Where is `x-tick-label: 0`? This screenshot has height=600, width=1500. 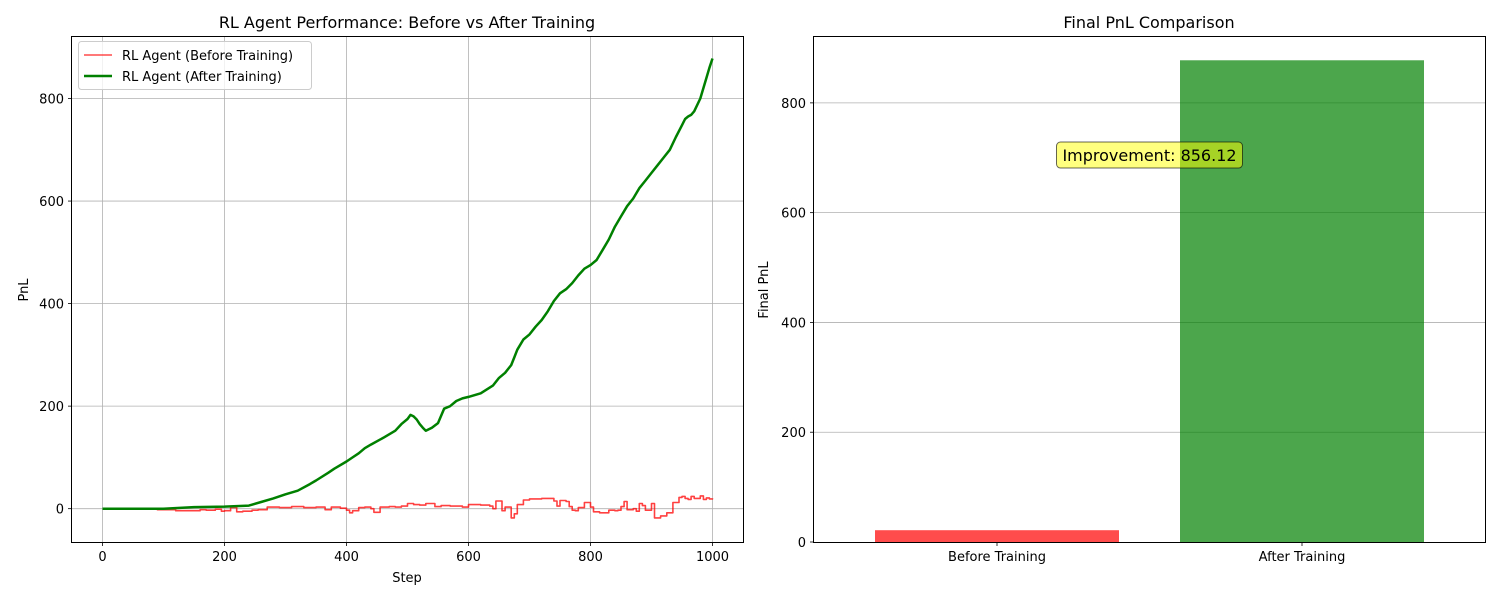
x-tick-label: 0 is located at coordinates (102, 557).